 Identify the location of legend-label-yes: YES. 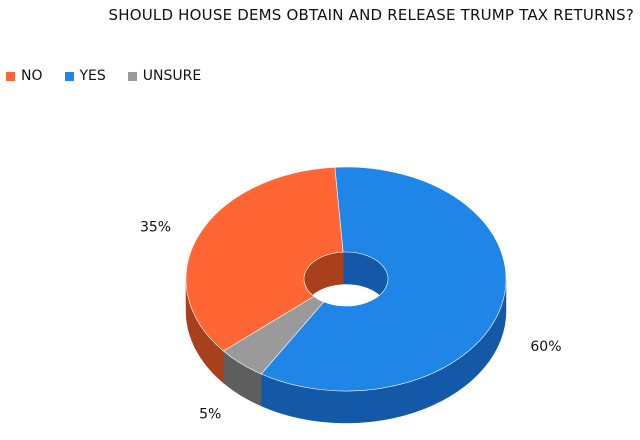
(92, 76).